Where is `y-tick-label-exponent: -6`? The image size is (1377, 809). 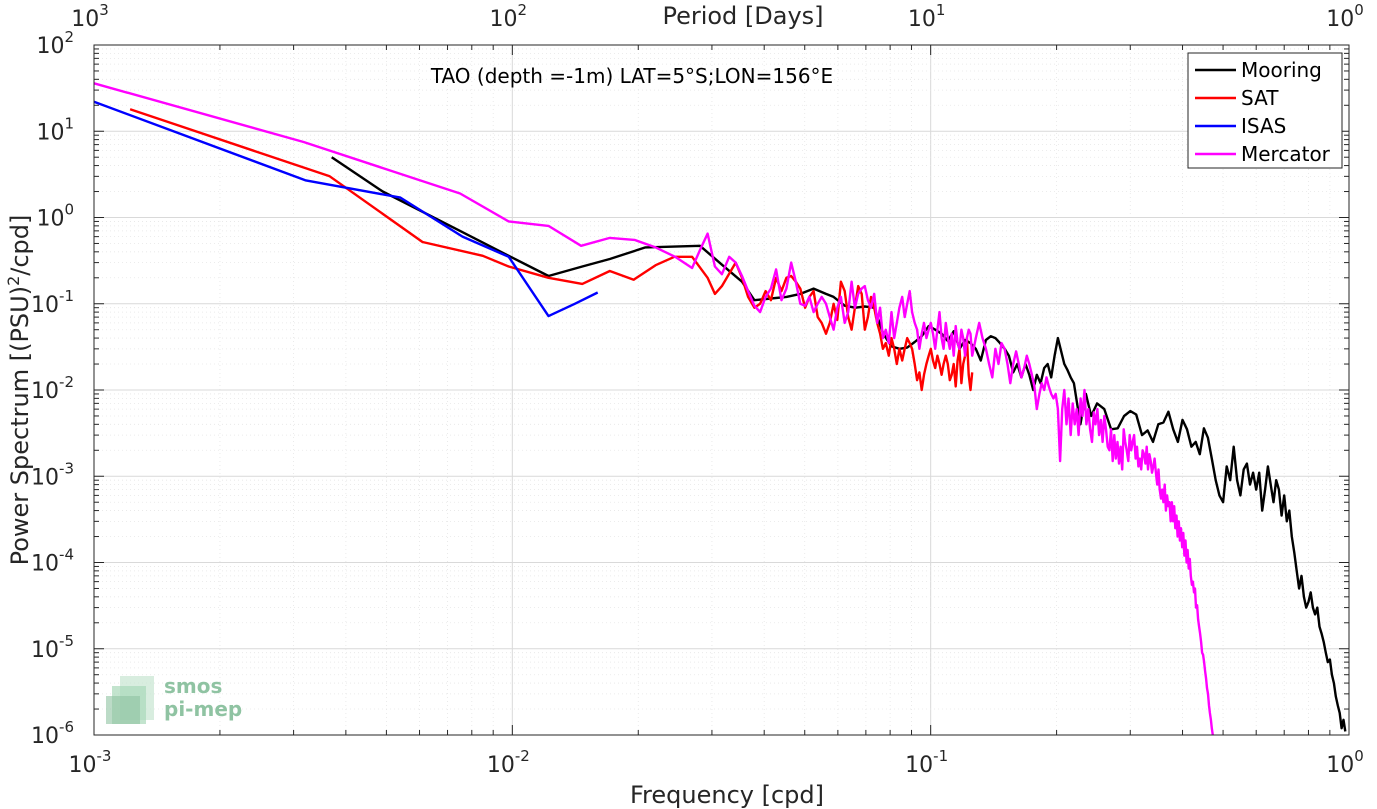 y-tick-label-exponent: -6 is located at coordinates (66, 727).